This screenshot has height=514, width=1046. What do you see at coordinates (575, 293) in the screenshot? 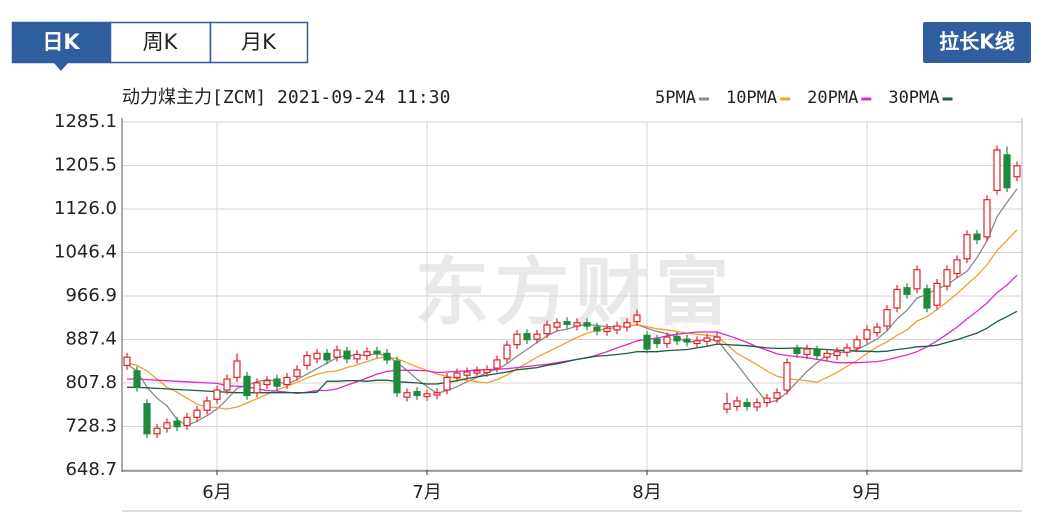
I see `watermark: 东方财富` at bounding box center [575, 293].